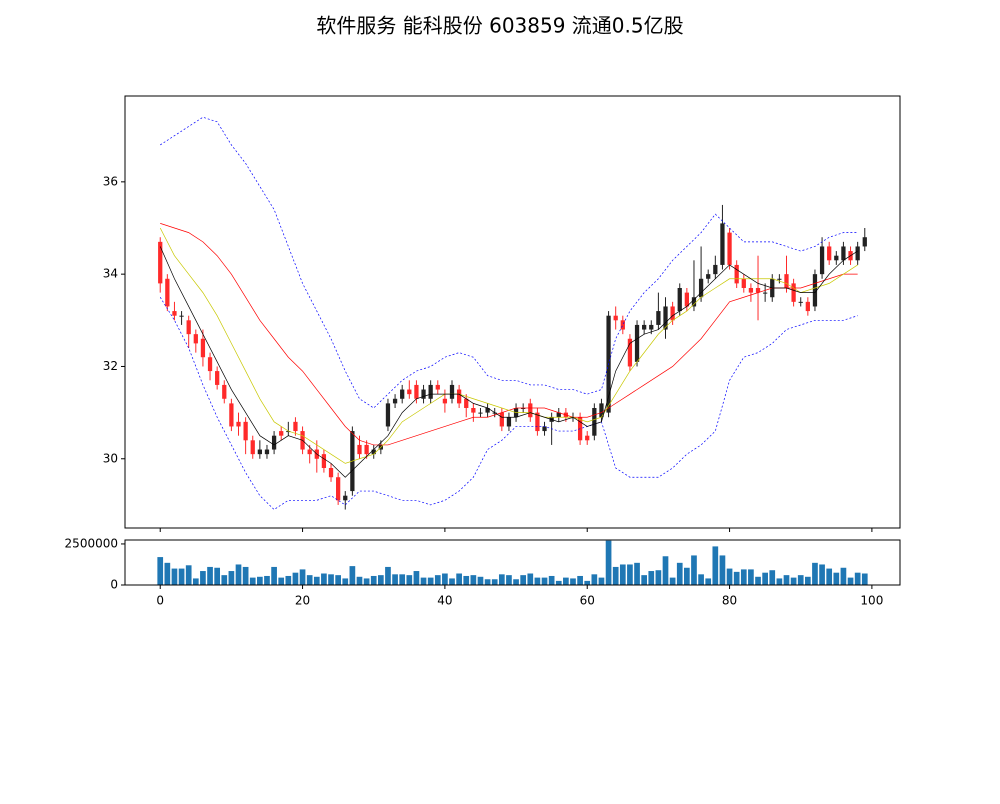 This screenshot has height=804, width=1000. I want to click on y-tick-label: 2500000, so click(91, 543).